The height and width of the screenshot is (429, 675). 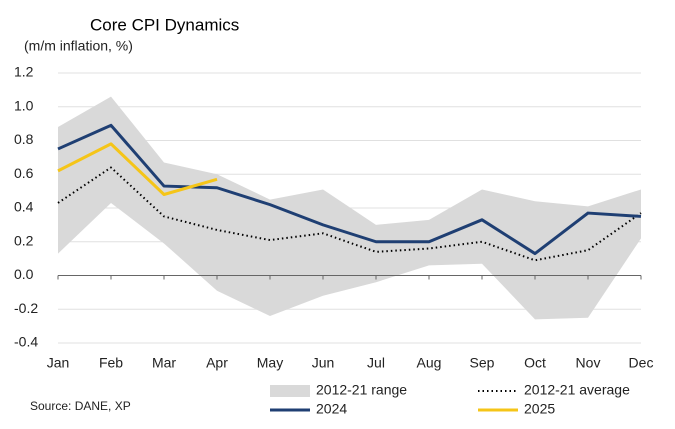 What do you see at coordinates (58, 363) in the screenshot?
I see `x-tick-label: Jan` at bounding box center [58, 363].